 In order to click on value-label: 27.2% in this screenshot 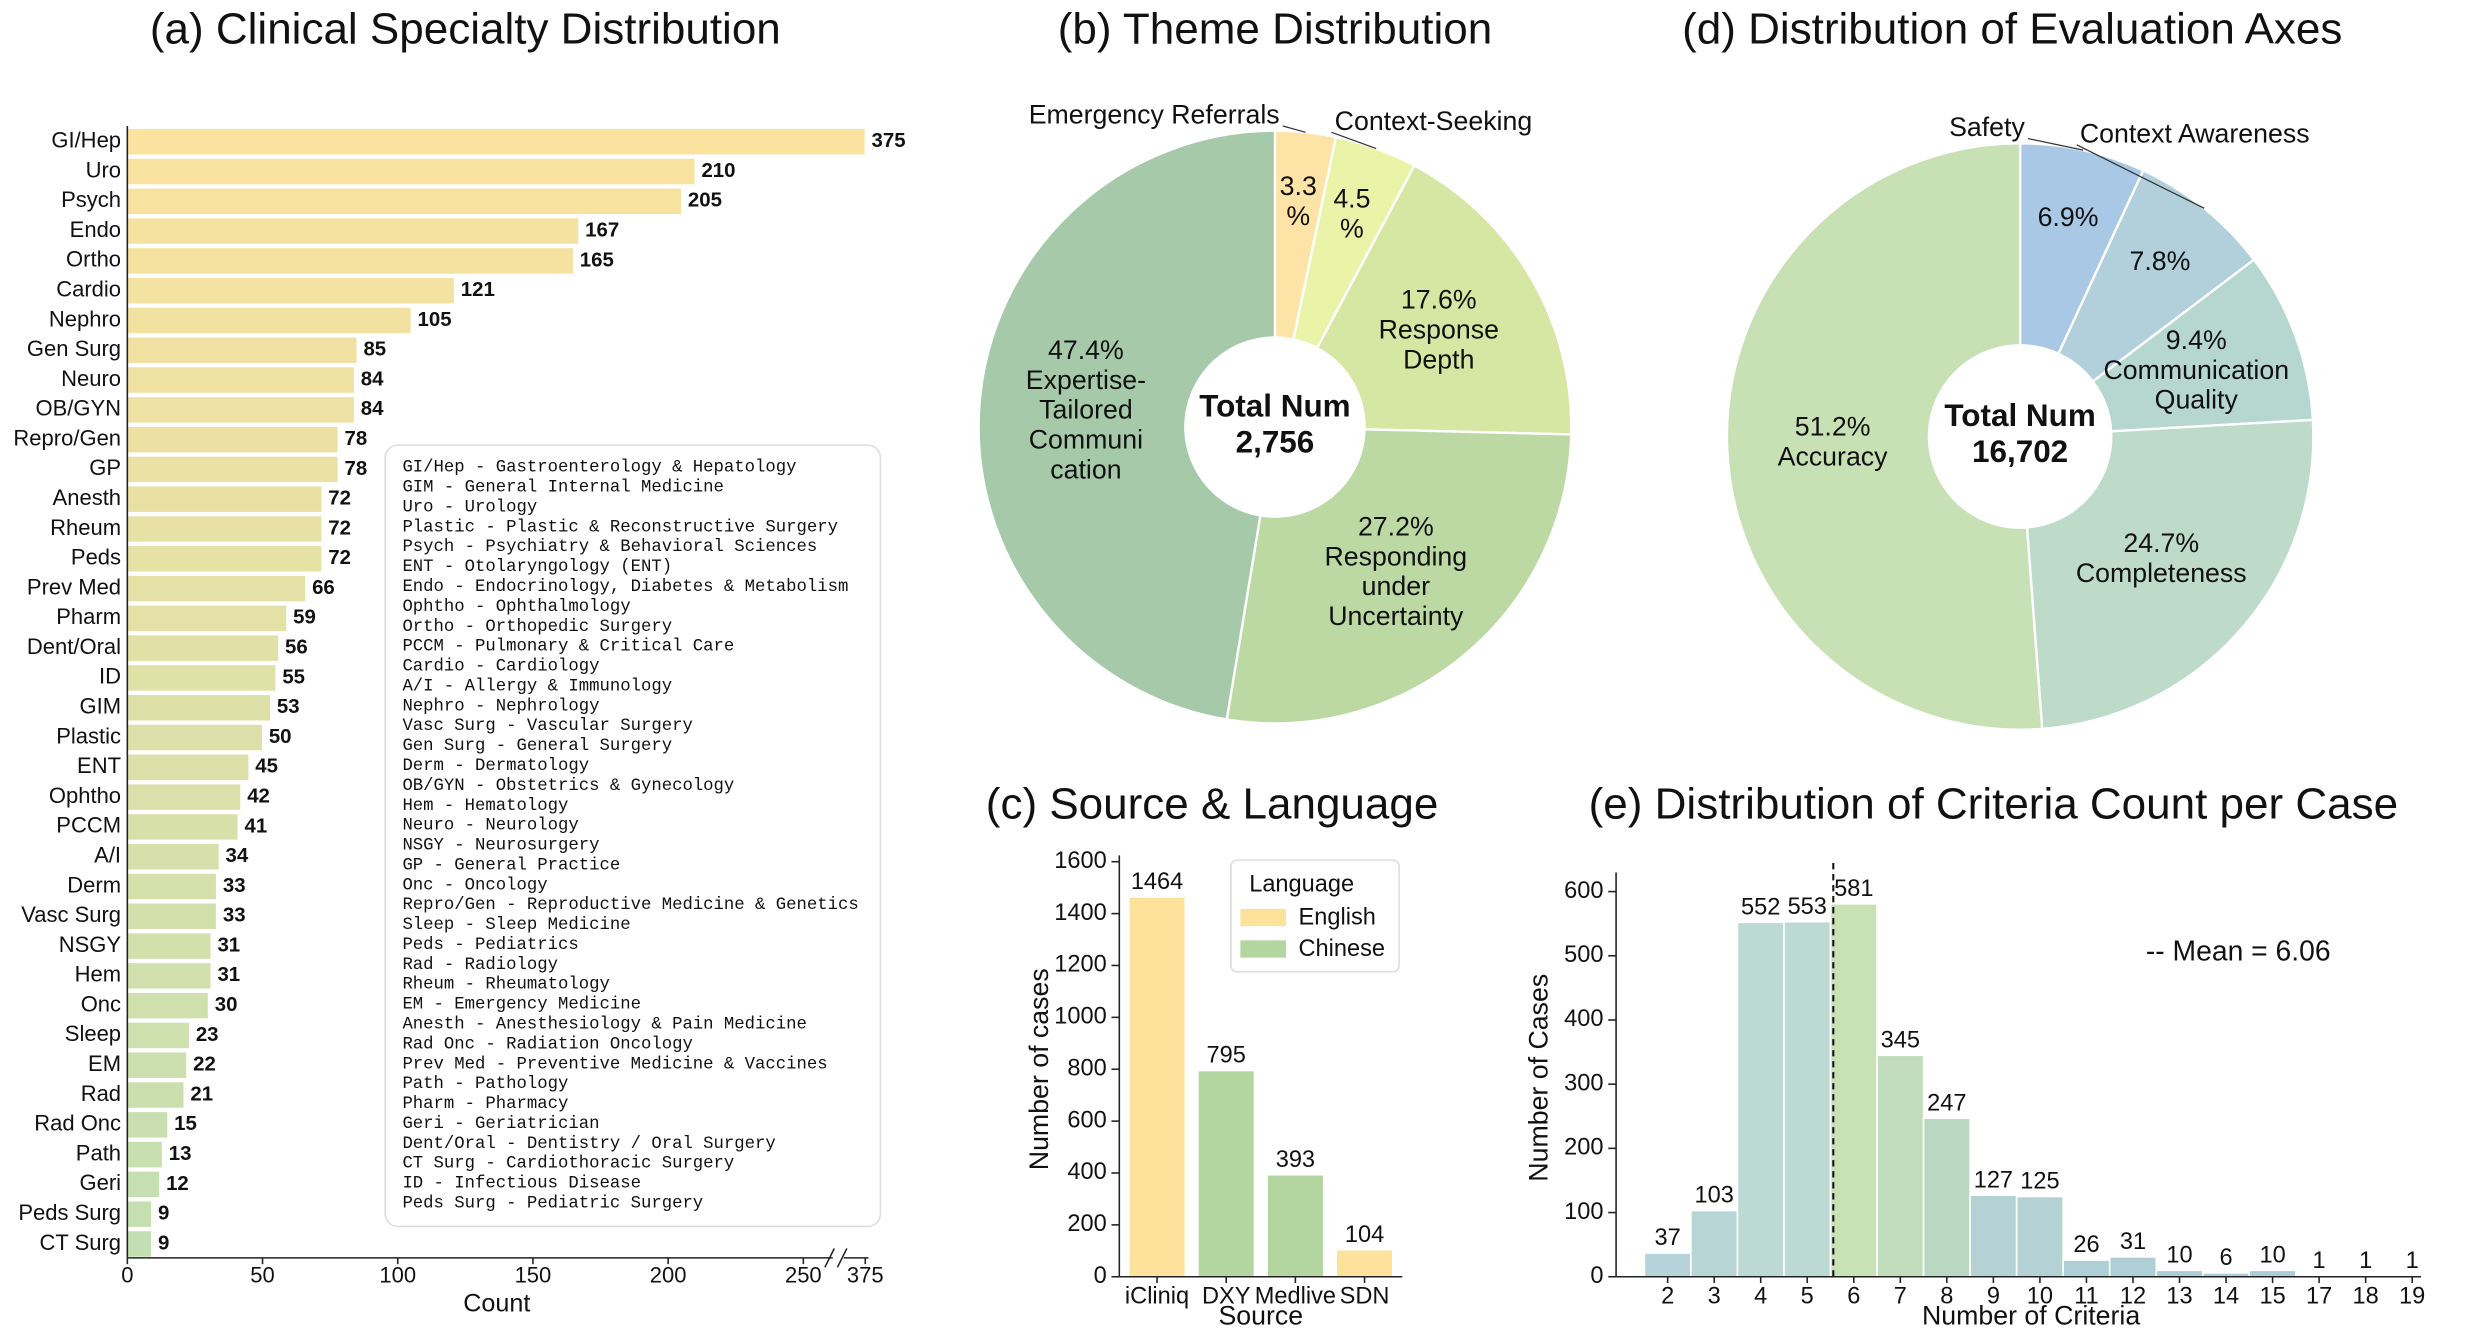, I will do `click(1396, 526)`.